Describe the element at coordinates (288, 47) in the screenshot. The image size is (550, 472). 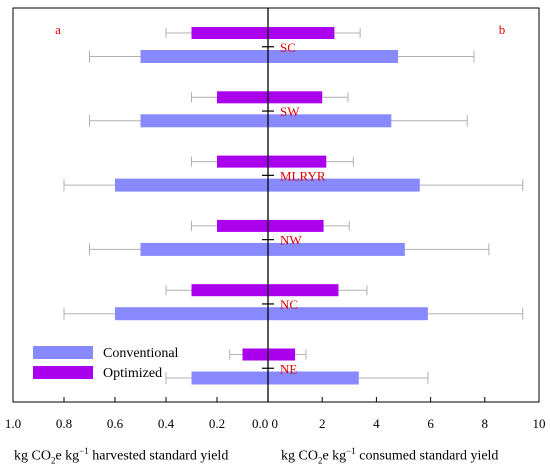
I see `region-label: SC` at that location.